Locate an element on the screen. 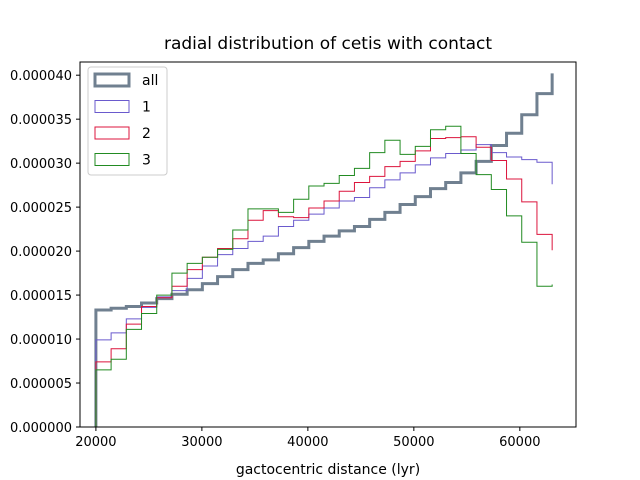 The image size is (640, 480). legend-label-3: 3 is located at coordinates (146, 161).